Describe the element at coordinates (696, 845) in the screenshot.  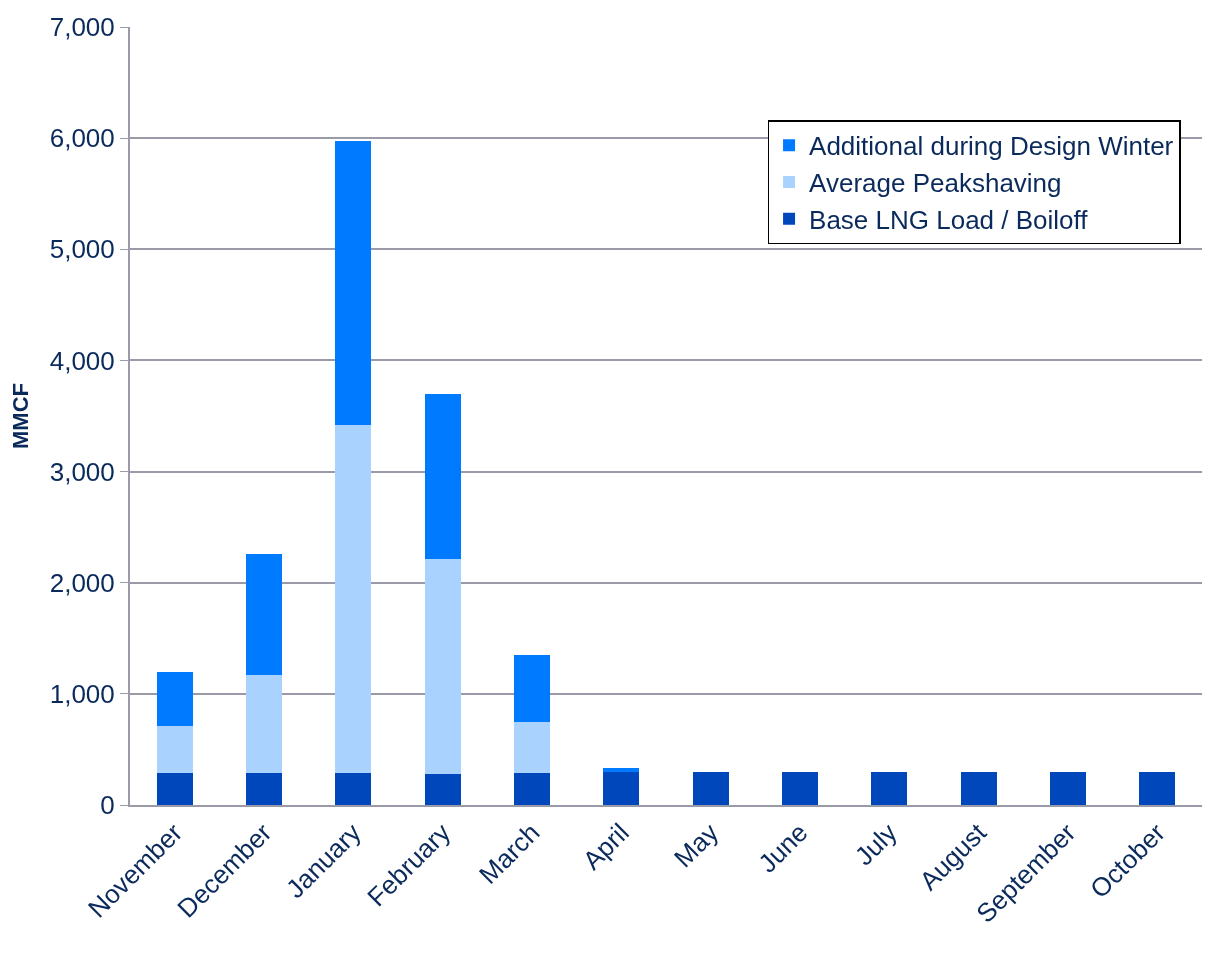
I see `x-tick-label: May` at that location.